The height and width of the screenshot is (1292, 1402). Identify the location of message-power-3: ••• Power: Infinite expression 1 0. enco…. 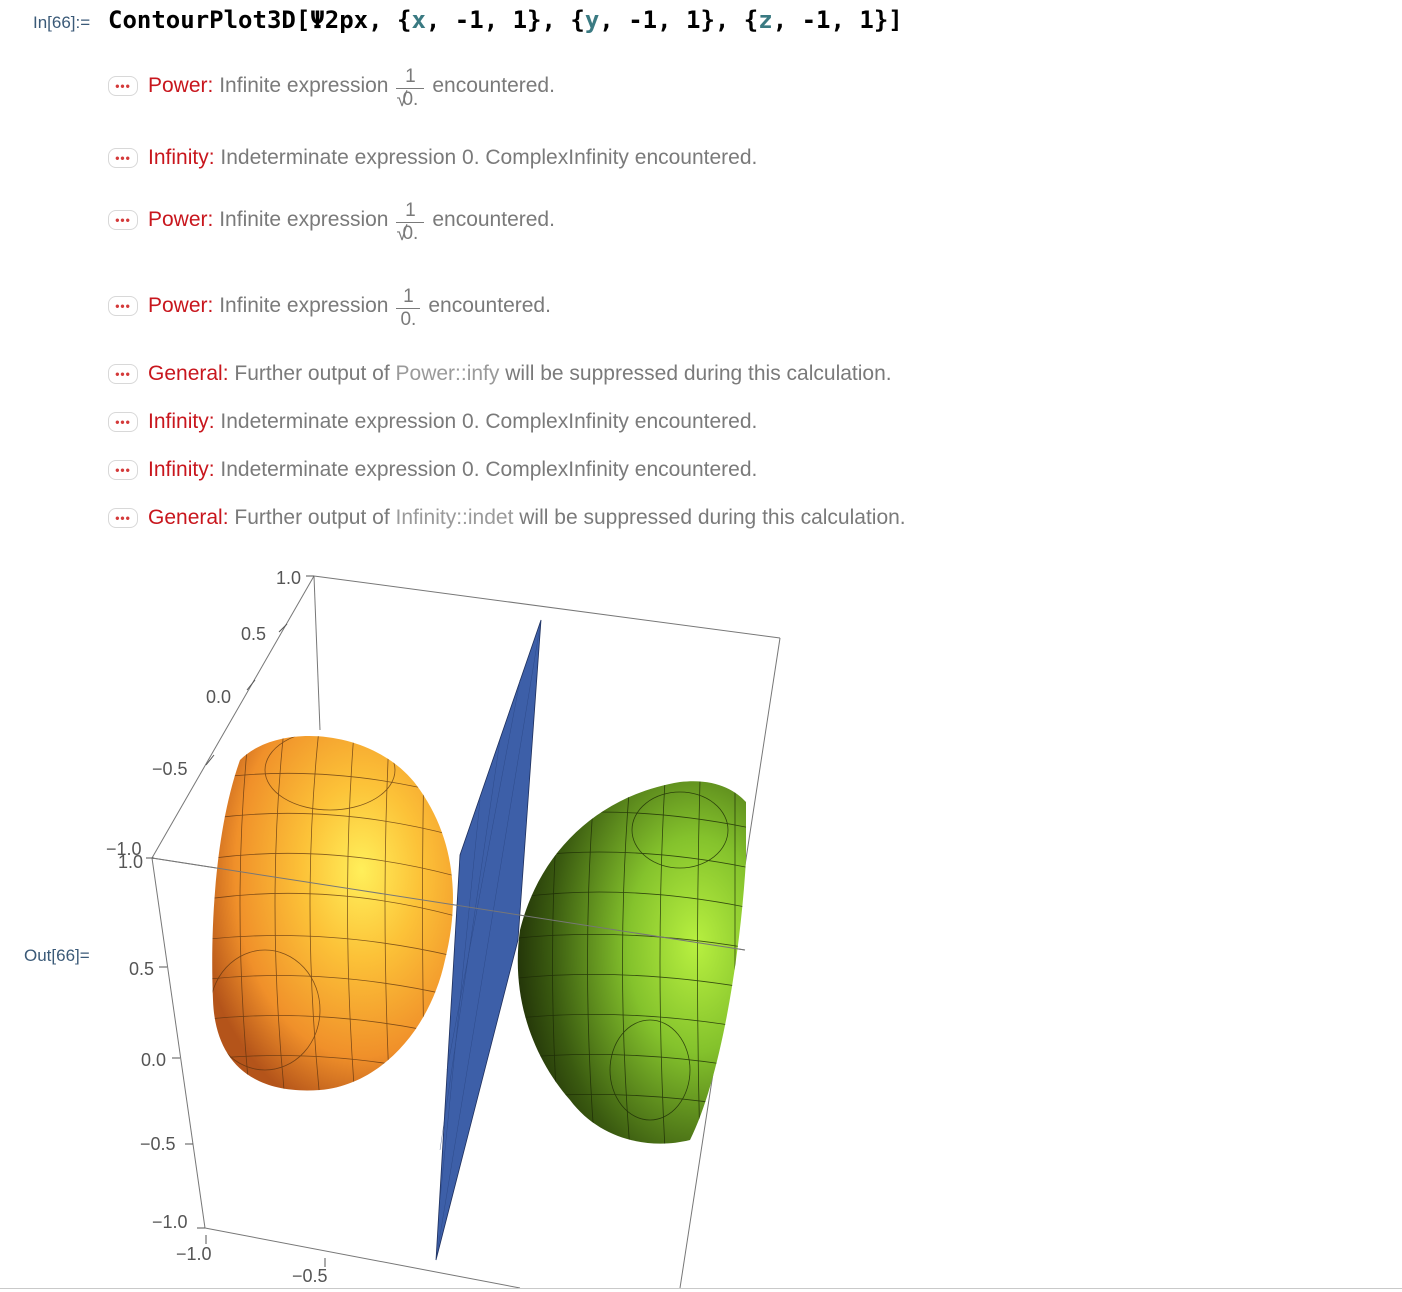
(329, 308).